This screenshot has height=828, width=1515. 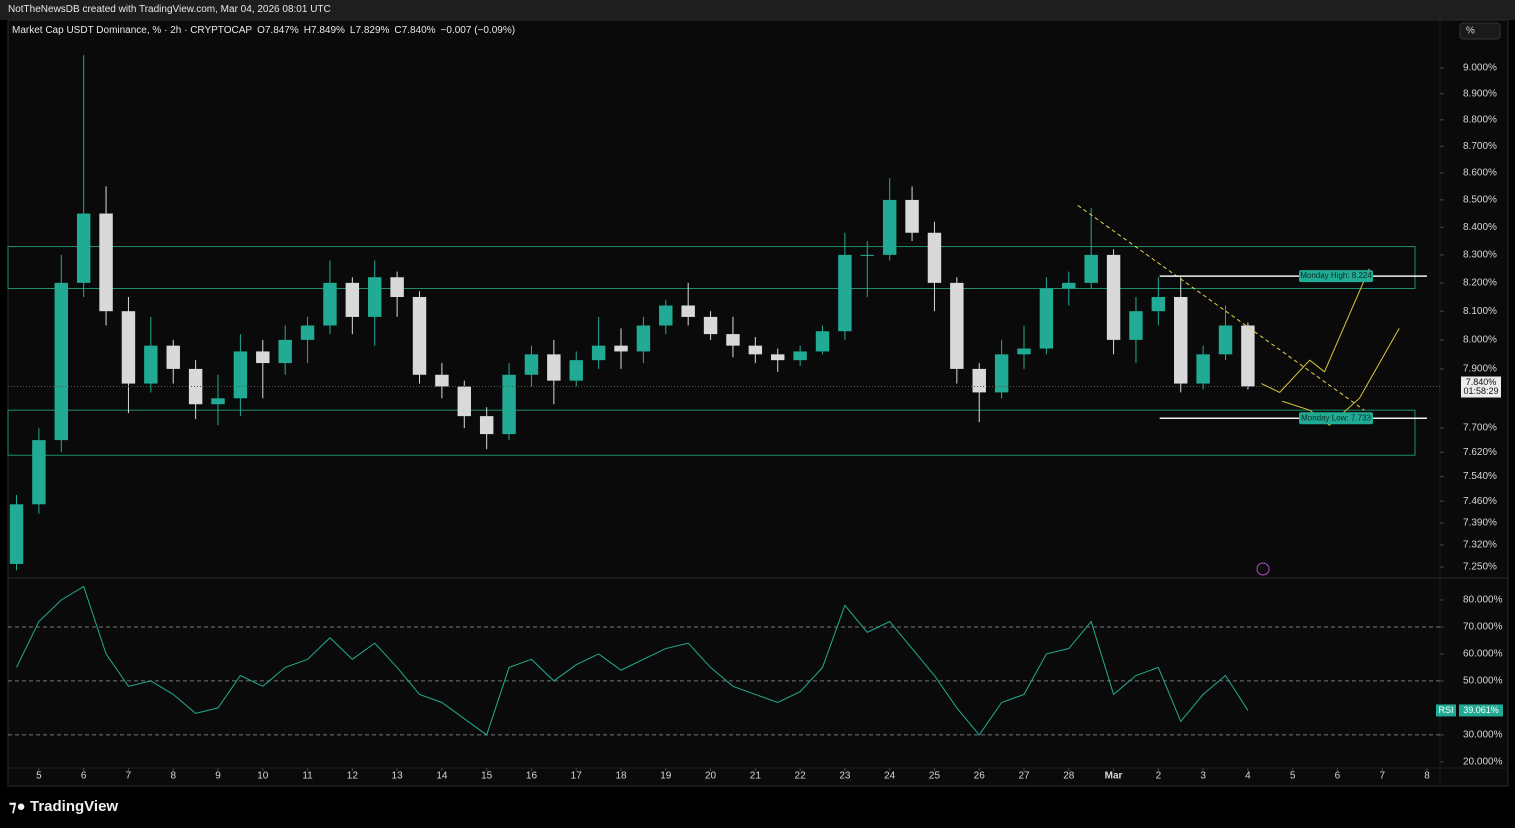 What do you see at coordinates (666, 776) in the screenshot?
I see `x-tick-label: 19` at bounding box center [666, 776].